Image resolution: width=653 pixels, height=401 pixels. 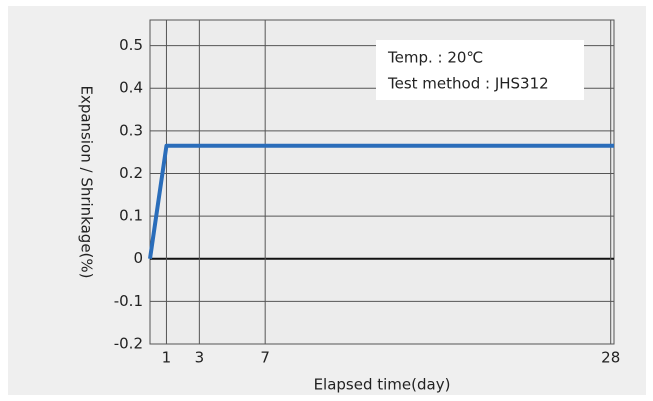 What do you see at coordinates (468, 84) in the screenshot?
I see `annotation: Test method : JHS312` at bounding box center [468, 84].